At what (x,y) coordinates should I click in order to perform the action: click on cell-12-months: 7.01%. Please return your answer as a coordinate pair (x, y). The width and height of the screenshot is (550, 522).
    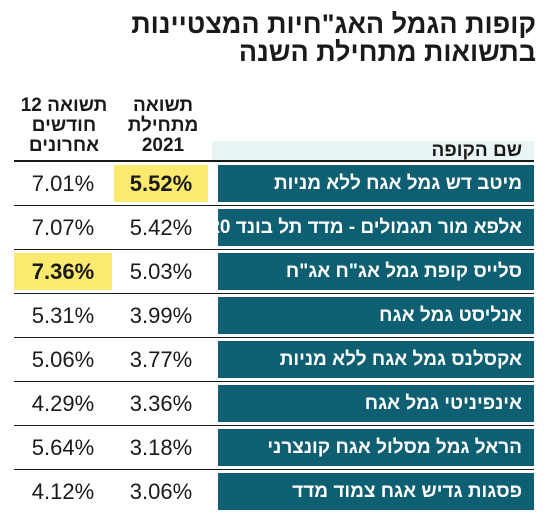
    Looking at the image, I should click on (63, 183).